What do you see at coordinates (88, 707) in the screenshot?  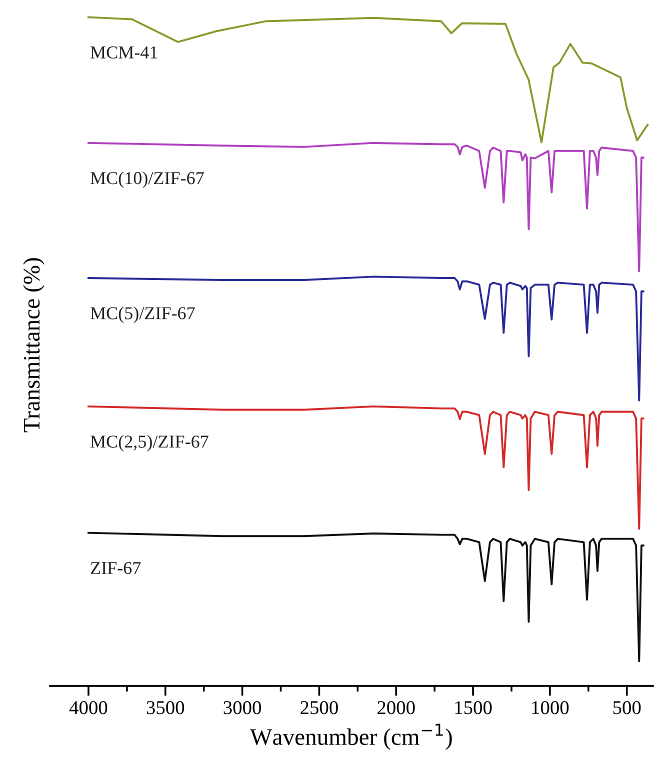 I see `x-tick-label: 4000` at bounding box center [88, 707].